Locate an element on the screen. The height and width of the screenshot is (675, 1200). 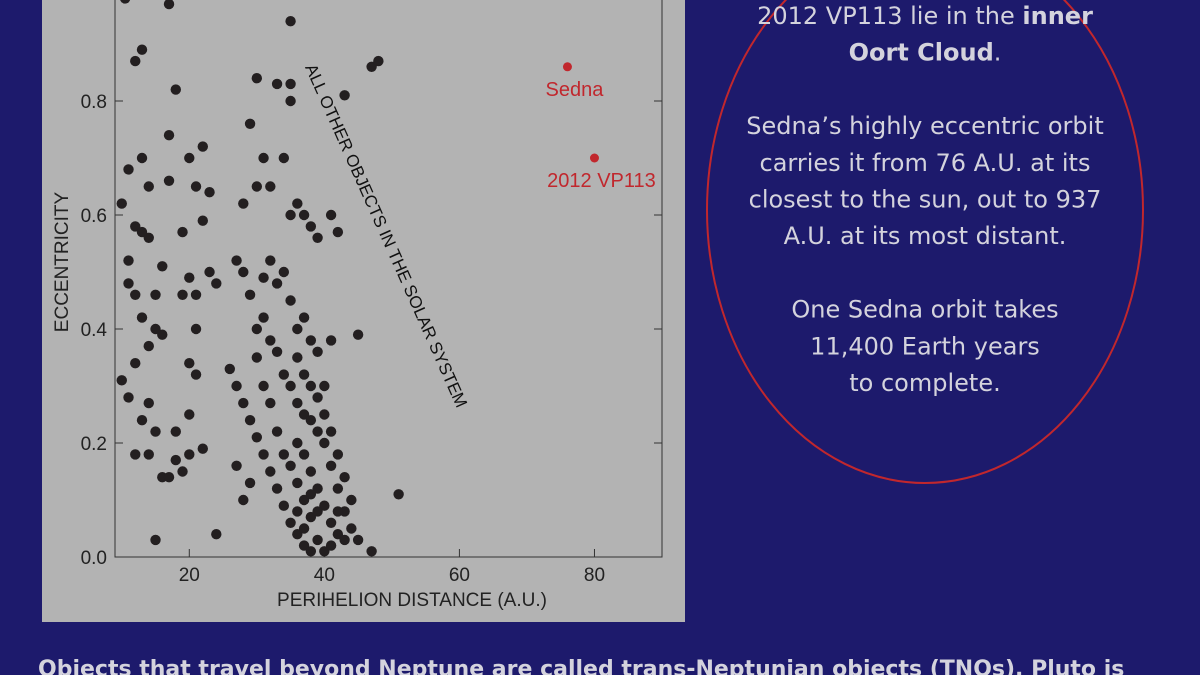
sidebar-line: 11,400 Earth years is located at coordinates (925, 346).